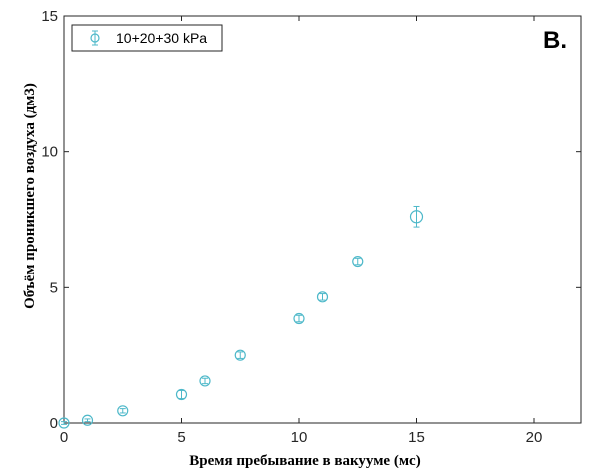 The height and width of the screenshot is (473, 592). I want to click on y-axis-title: Объём проникшего воздуха (дм3), so click(30, 196).